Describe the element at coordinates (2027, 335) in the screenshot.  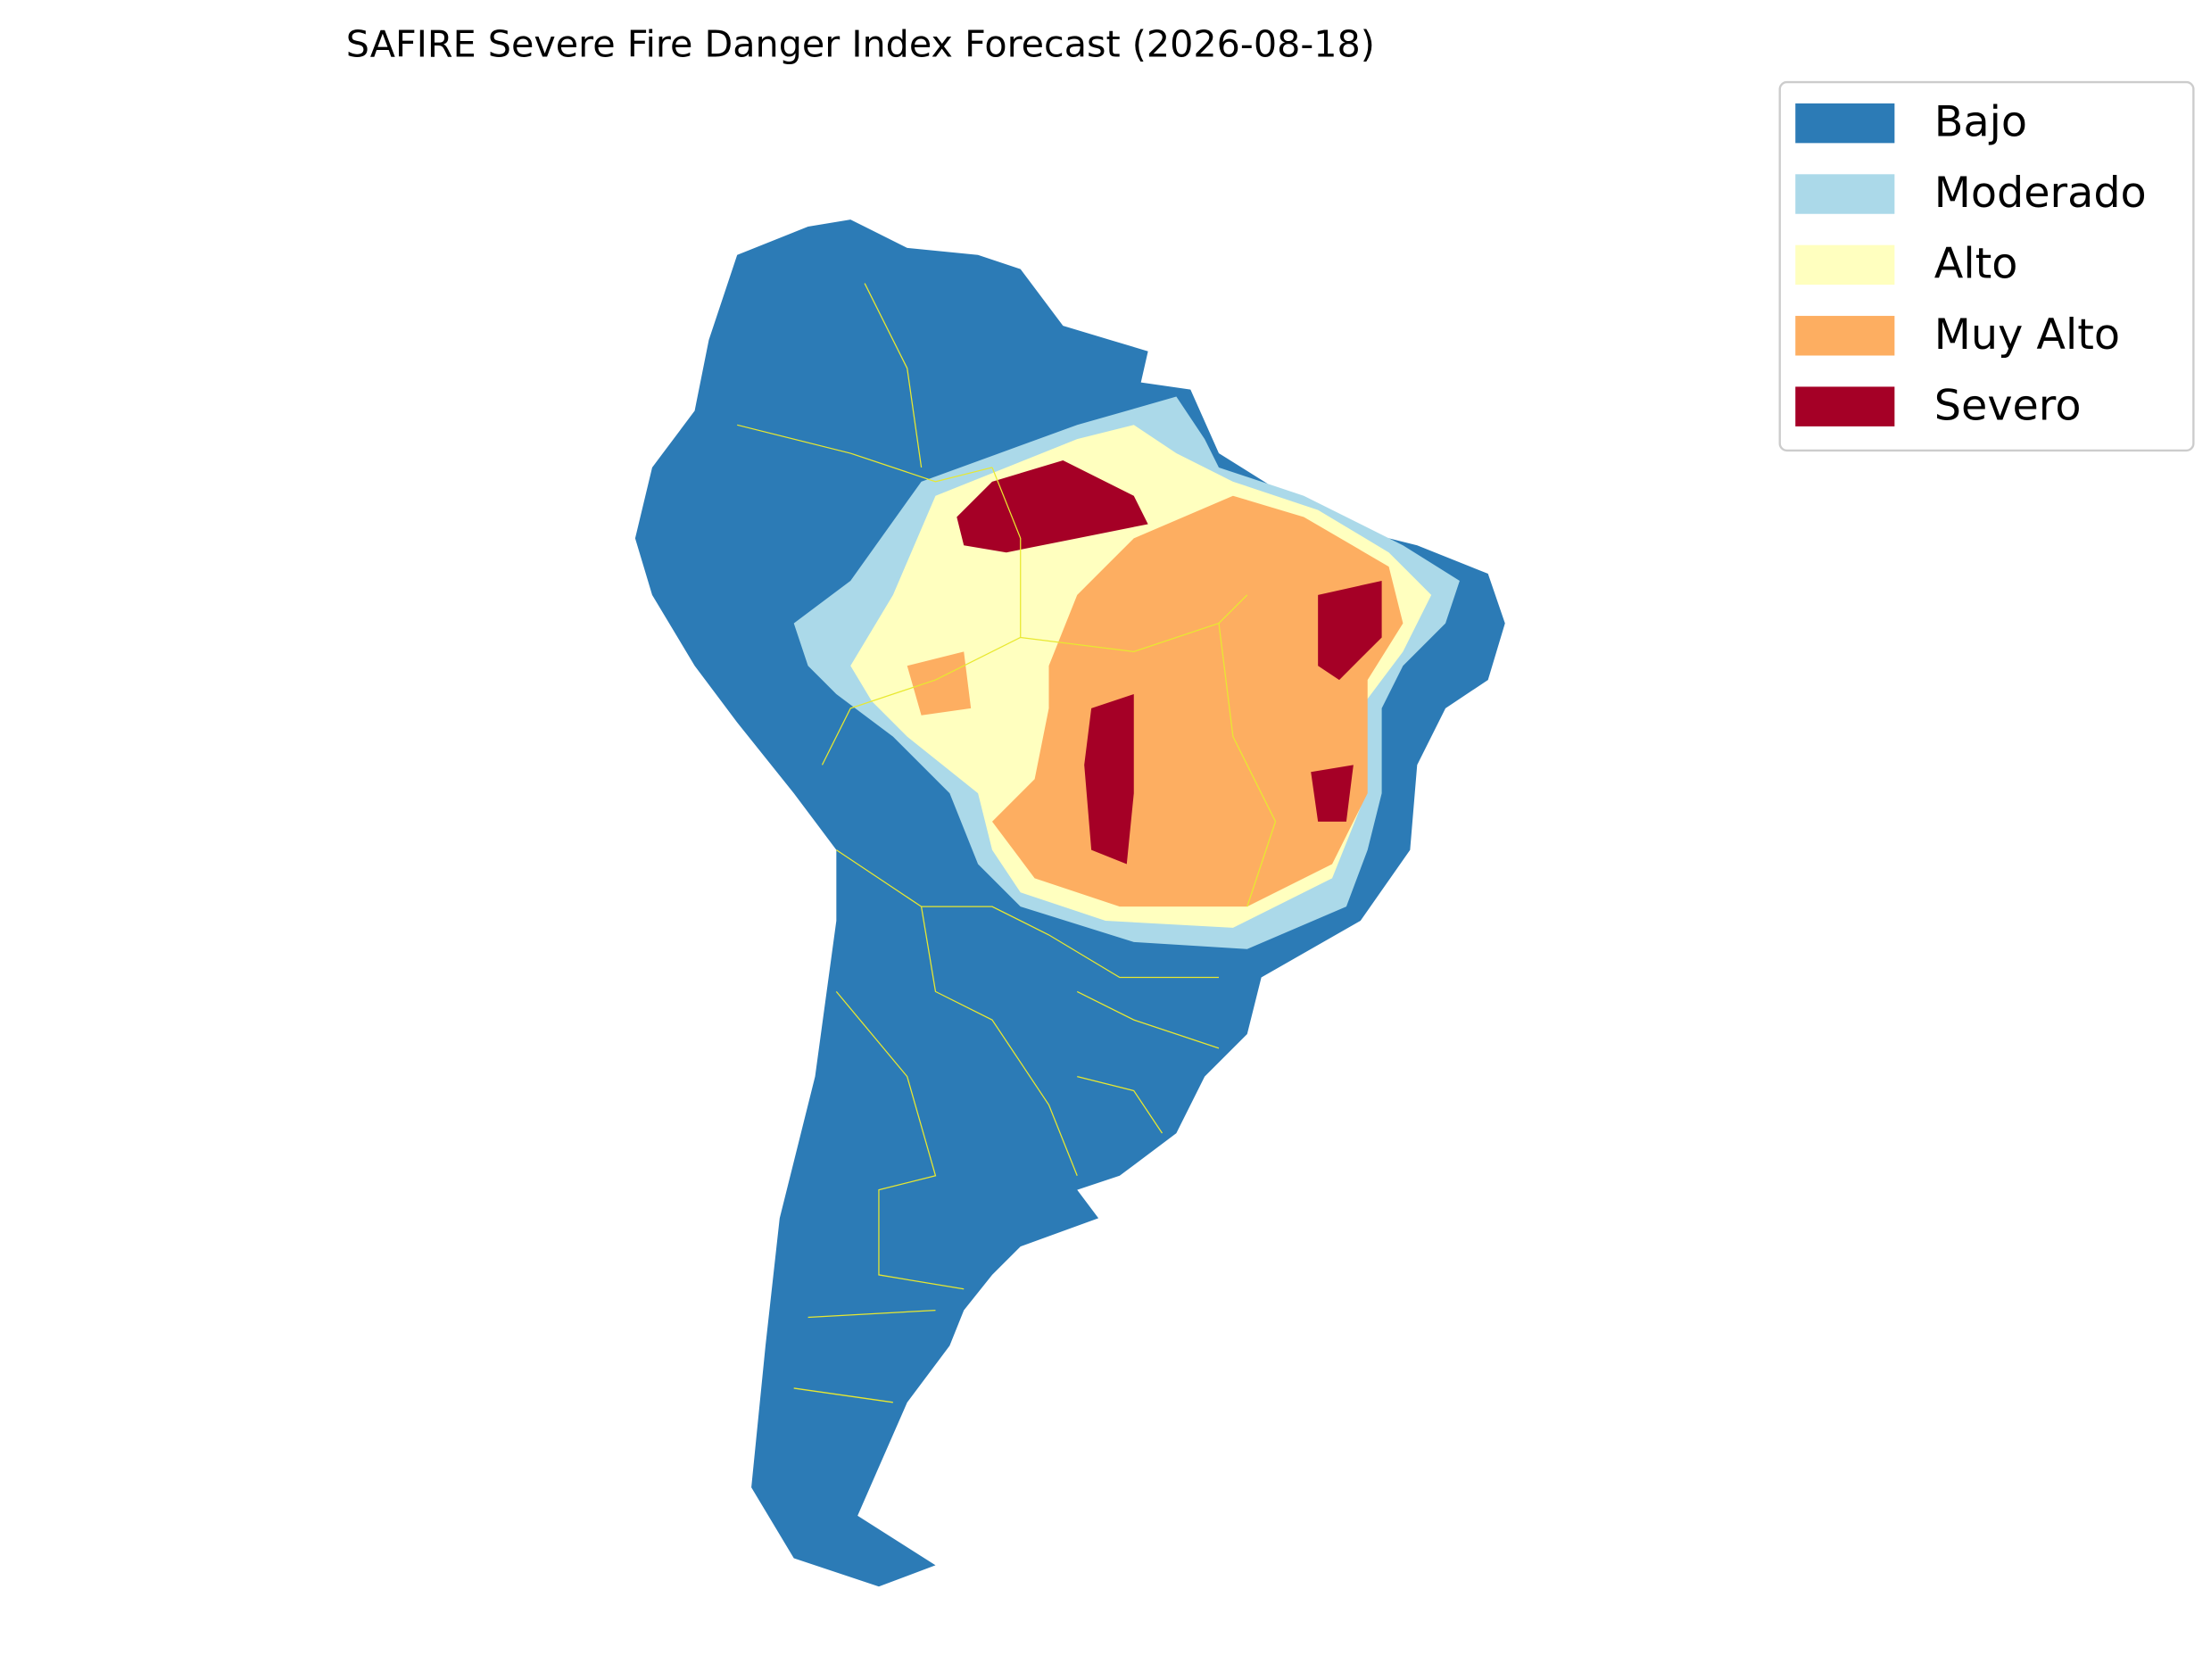
I see `legend-label: Muy Alto` at that location.